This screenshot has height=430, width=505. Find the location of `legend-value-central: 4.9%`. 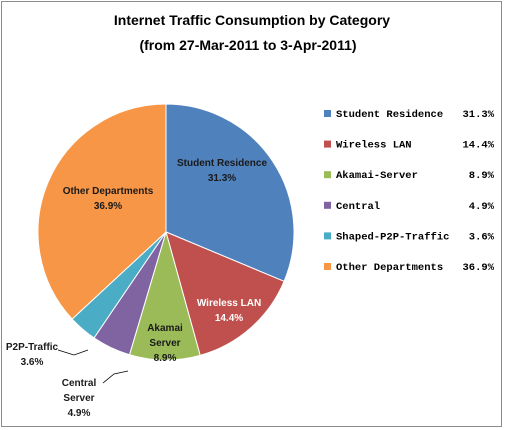

legend-value-central: 4.9% is located at coordinates (482, 207).